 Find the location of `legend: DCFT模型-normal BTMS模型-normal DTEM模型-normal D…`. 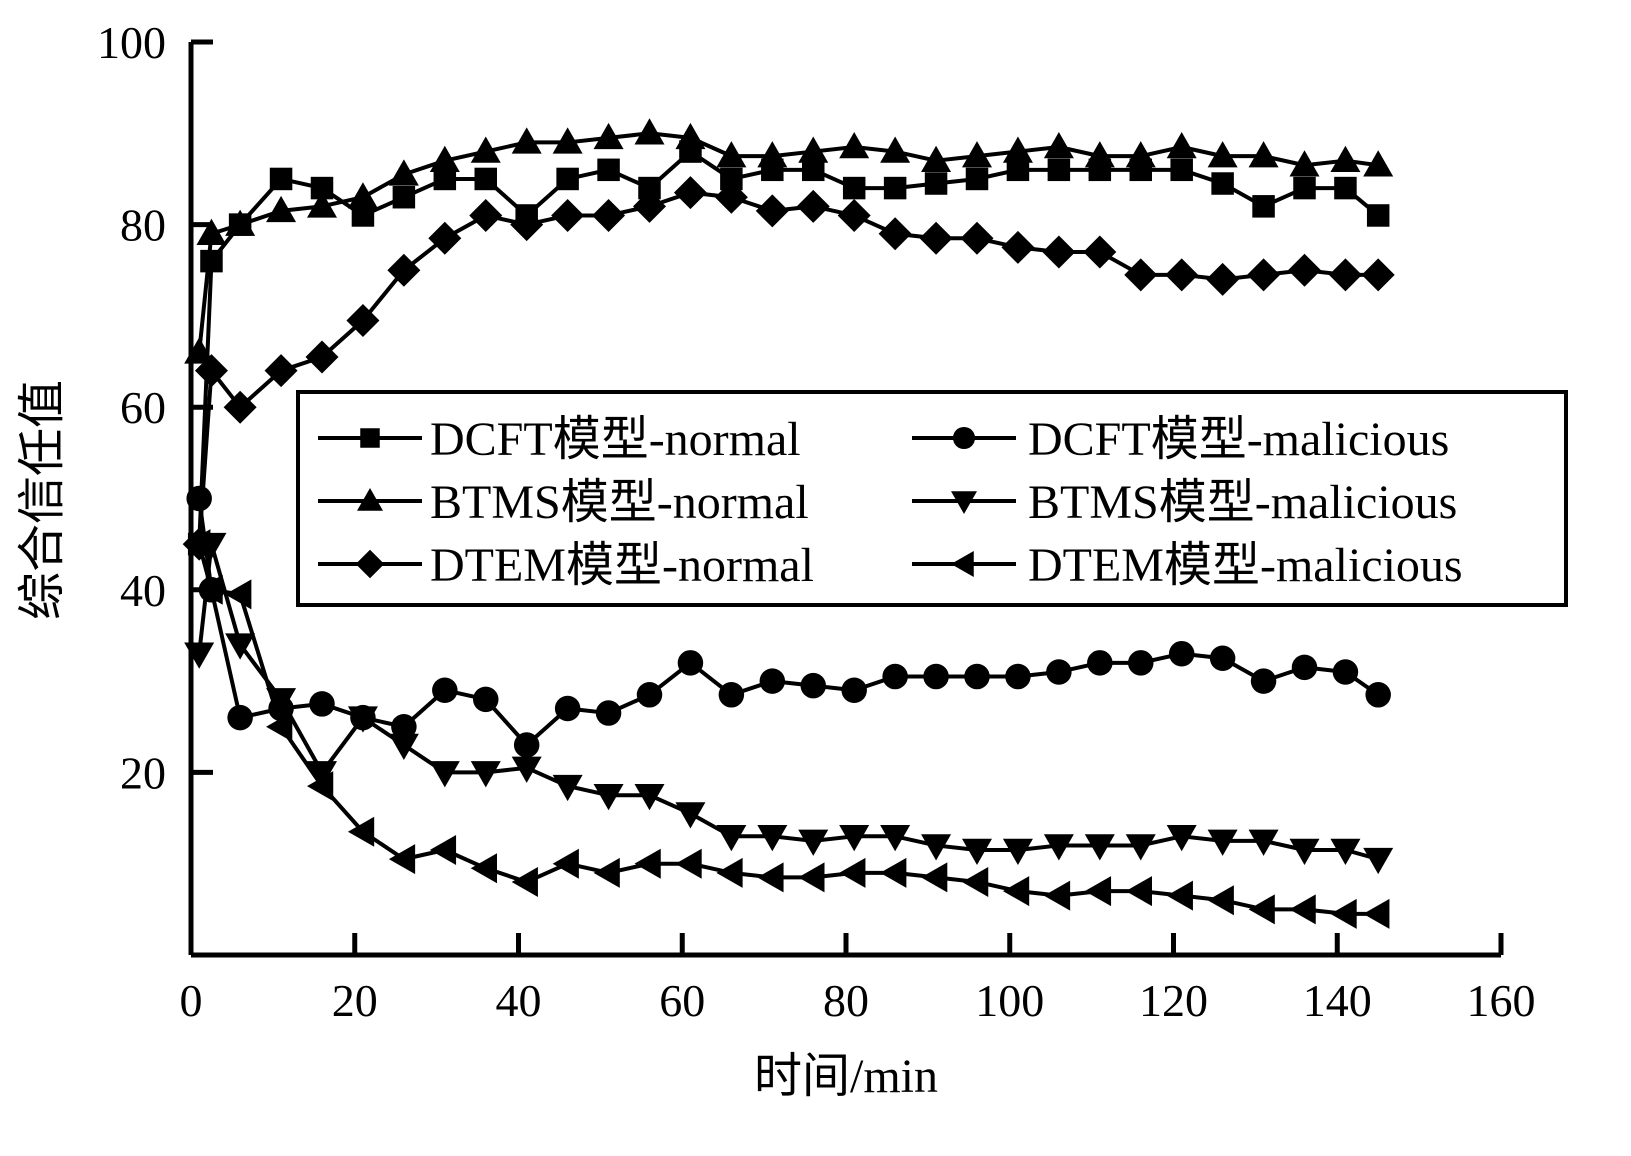

legend: DCFT模型-normal BTMS模型-normal DTEM模型-normal D… is located at coordinates (932, 498).